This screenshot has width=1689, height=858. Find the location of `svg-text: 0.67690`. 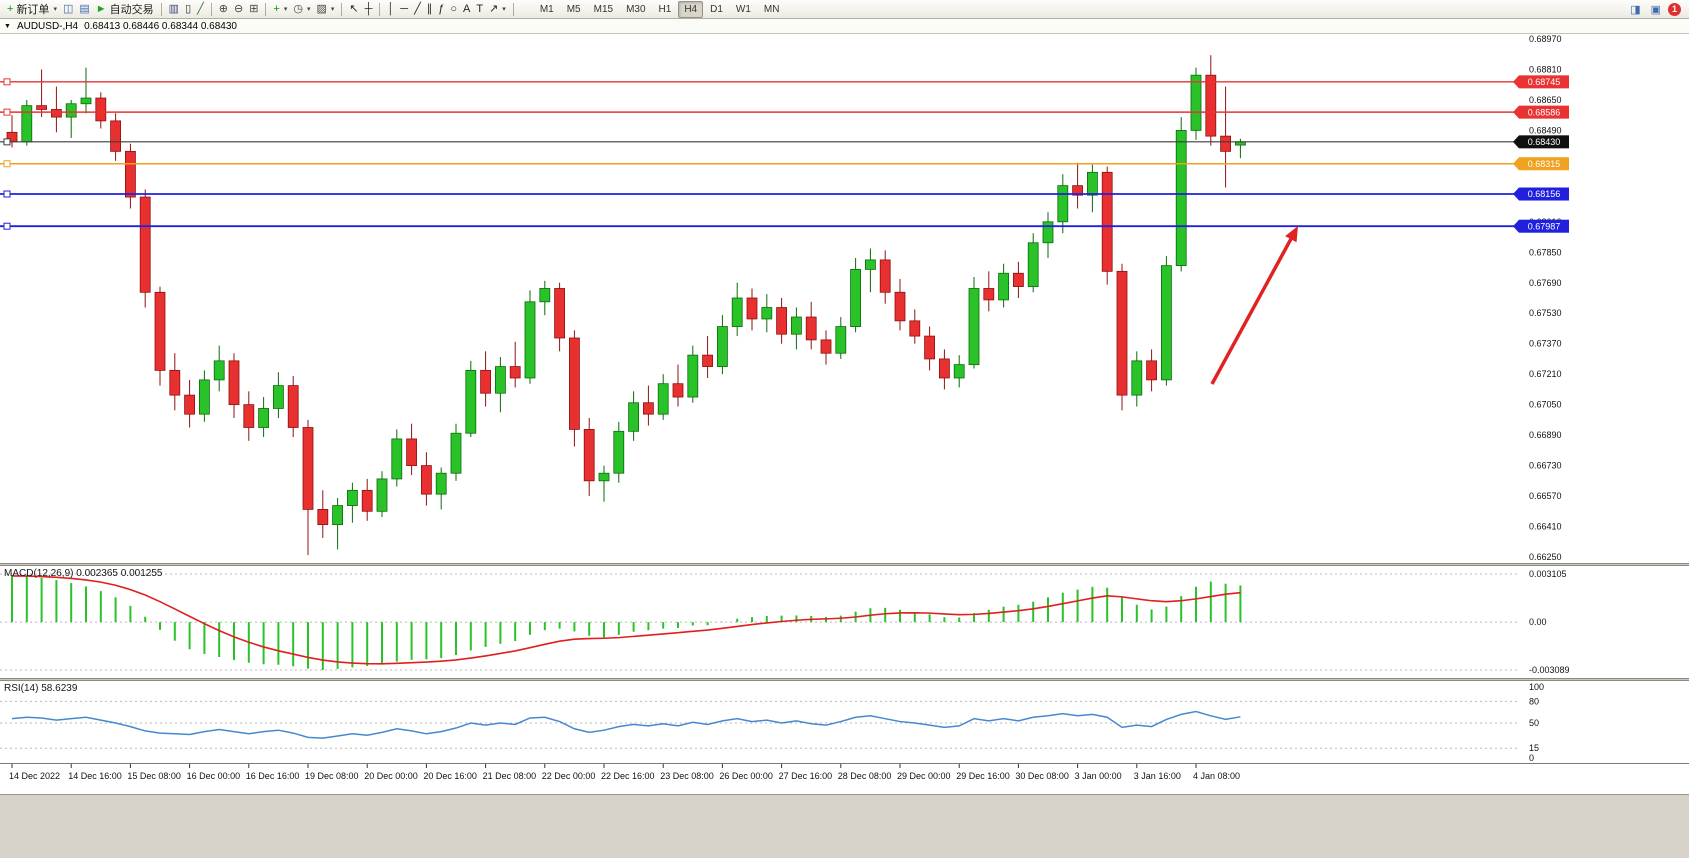

svg-text: 0.67690 is located at coordinates (1545, 283).